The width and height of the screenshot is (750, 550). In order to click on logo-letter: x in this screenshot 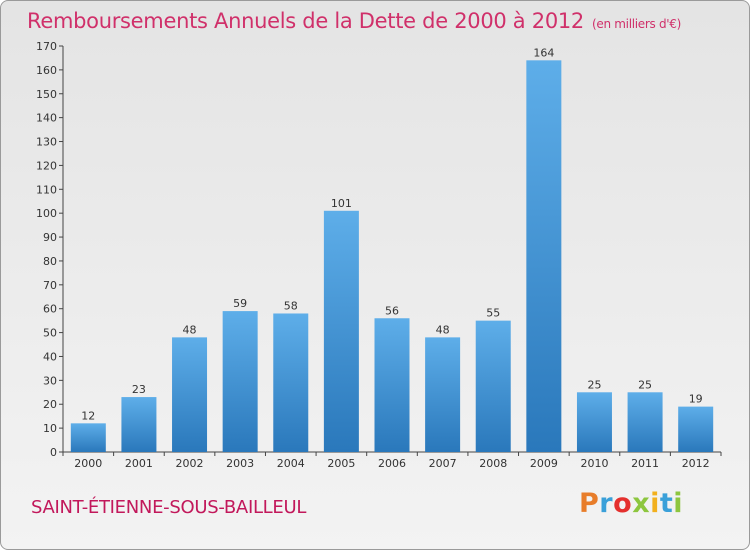, I will do `click(641, 503)`.